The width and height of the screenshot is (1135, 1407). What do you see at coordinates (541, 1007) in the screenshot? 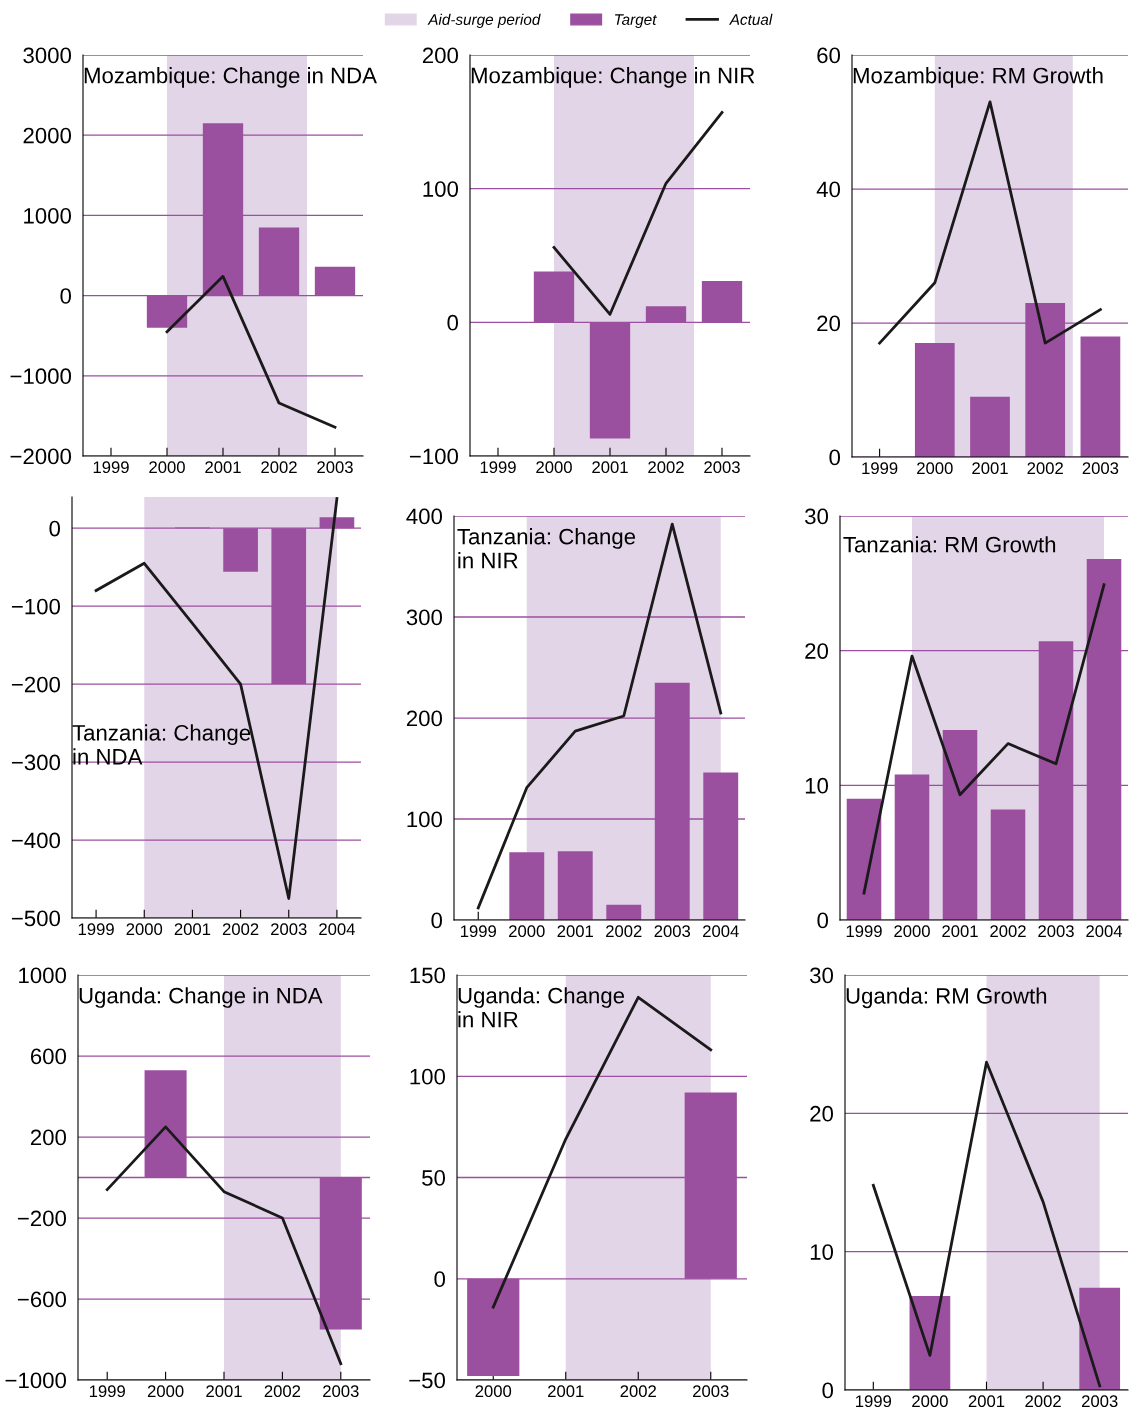
I see `text: Uganda: Change in NIR` at bounding box center [541, 1007].